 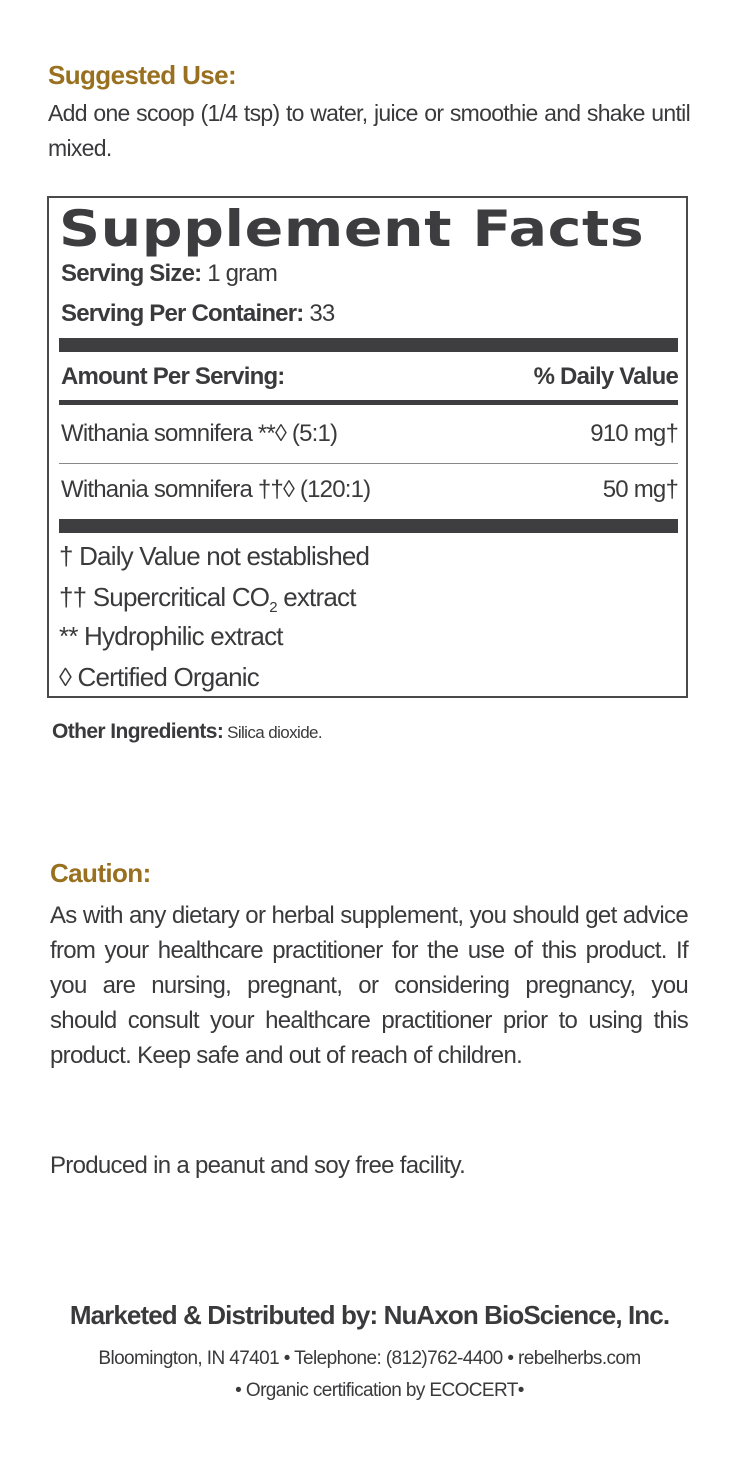 I want to click on footnote: ◊ Certified Organic, so click(x=159, y=677).